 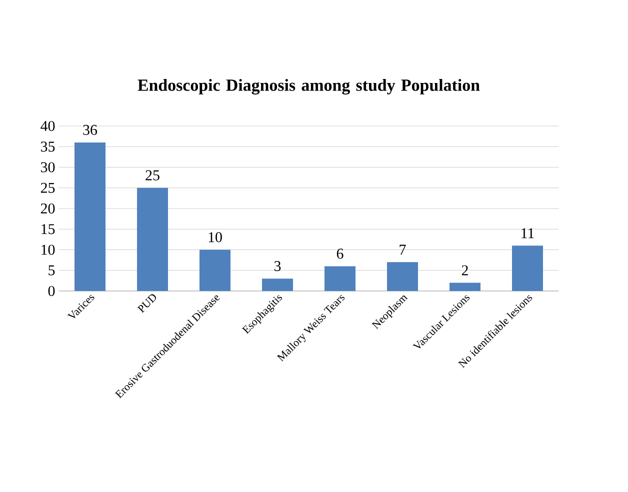 What do you see at coordinates (277, 266) in the screenshot?
I see `data-label: 3` at bounding box center [277, 266].